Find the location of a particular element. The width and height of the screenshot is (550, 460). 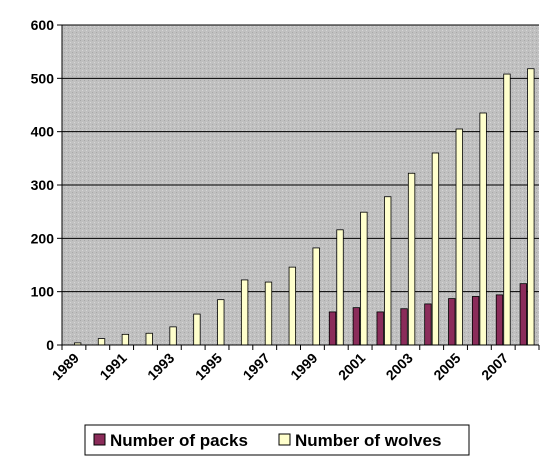

bar-wolves-2004 is located at coordinates (435, 249).